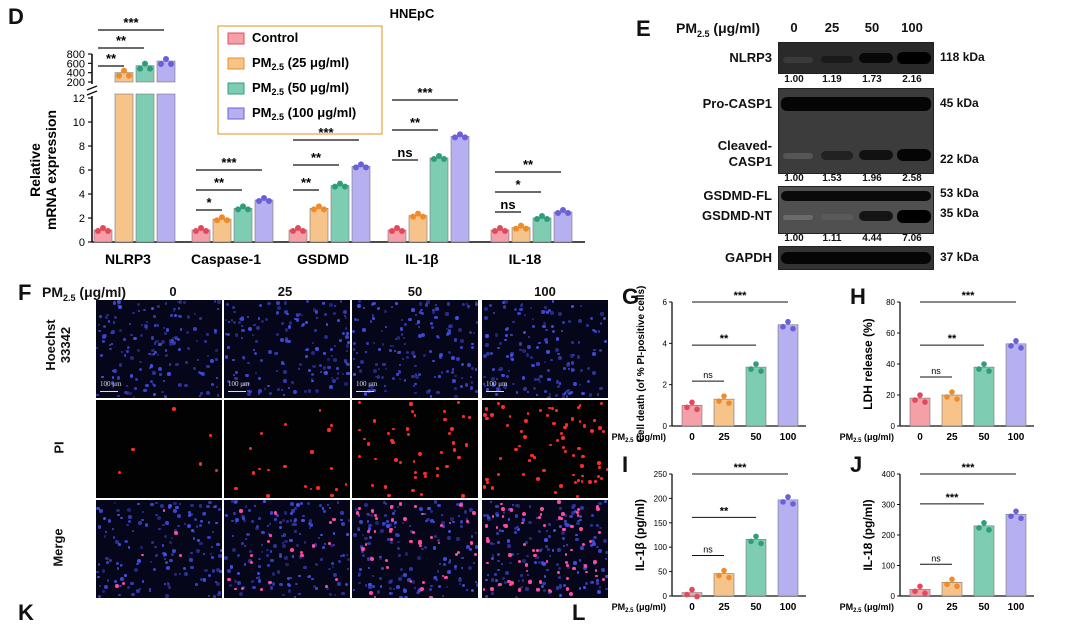 The width and height of the screenshot is (1080, 626). What do you see at coordinates (872, 238) in the screenshot?
I see `blot-ratio: 4.44` at bounding box center [872, 238].